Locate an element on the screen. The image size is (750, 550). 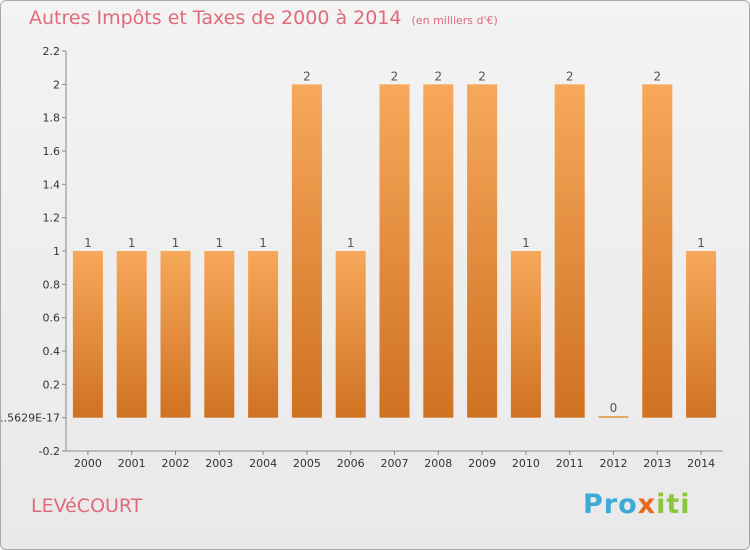
x-tick-label: 2008 is located at coordinates (438, 463).